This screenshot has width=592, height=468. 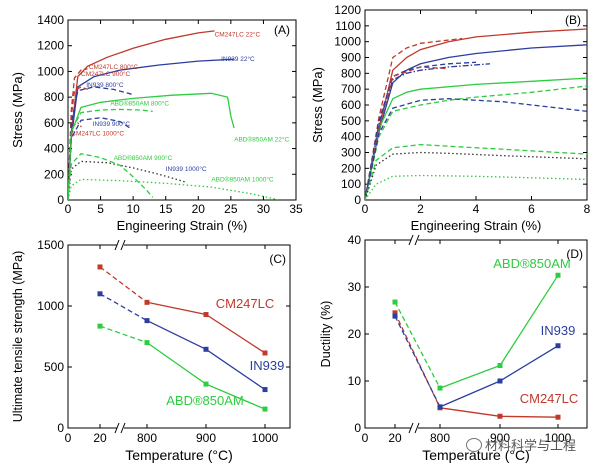 I want to click on curve-annotation: IN939 900°C, so click(x=112, y=124).